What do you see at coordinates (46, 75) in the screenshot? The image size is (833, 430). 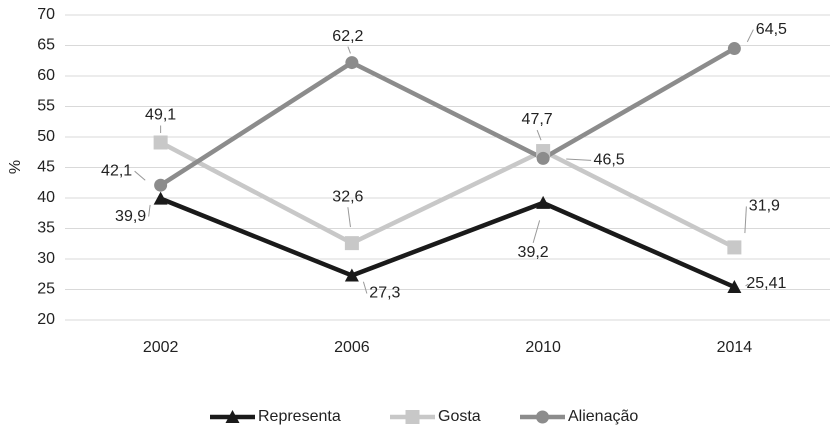 I see `y-tick-label: 60` at bounding box center [46, 75].